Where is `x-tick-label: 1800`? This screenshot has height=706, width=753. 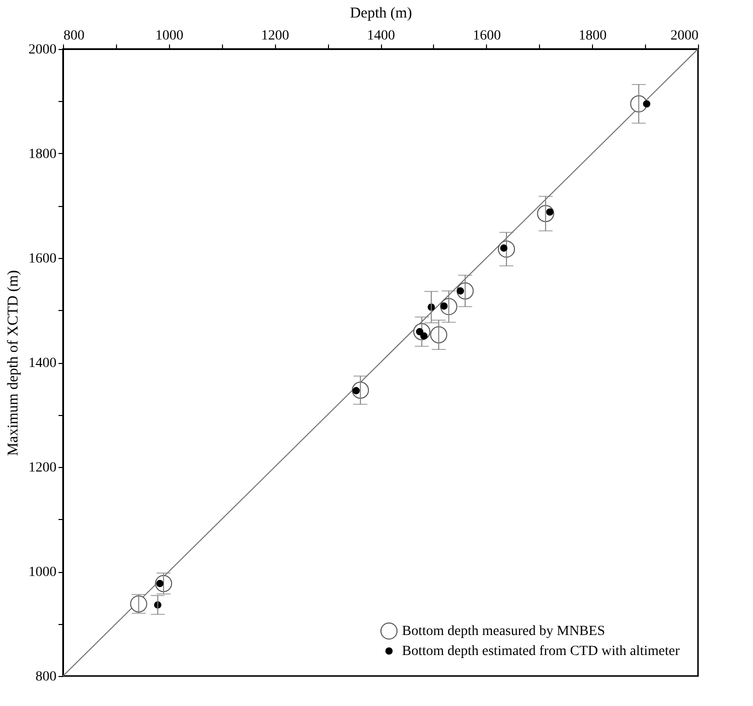
x-tick-label: 1800 is located at coordinates (592, 36).